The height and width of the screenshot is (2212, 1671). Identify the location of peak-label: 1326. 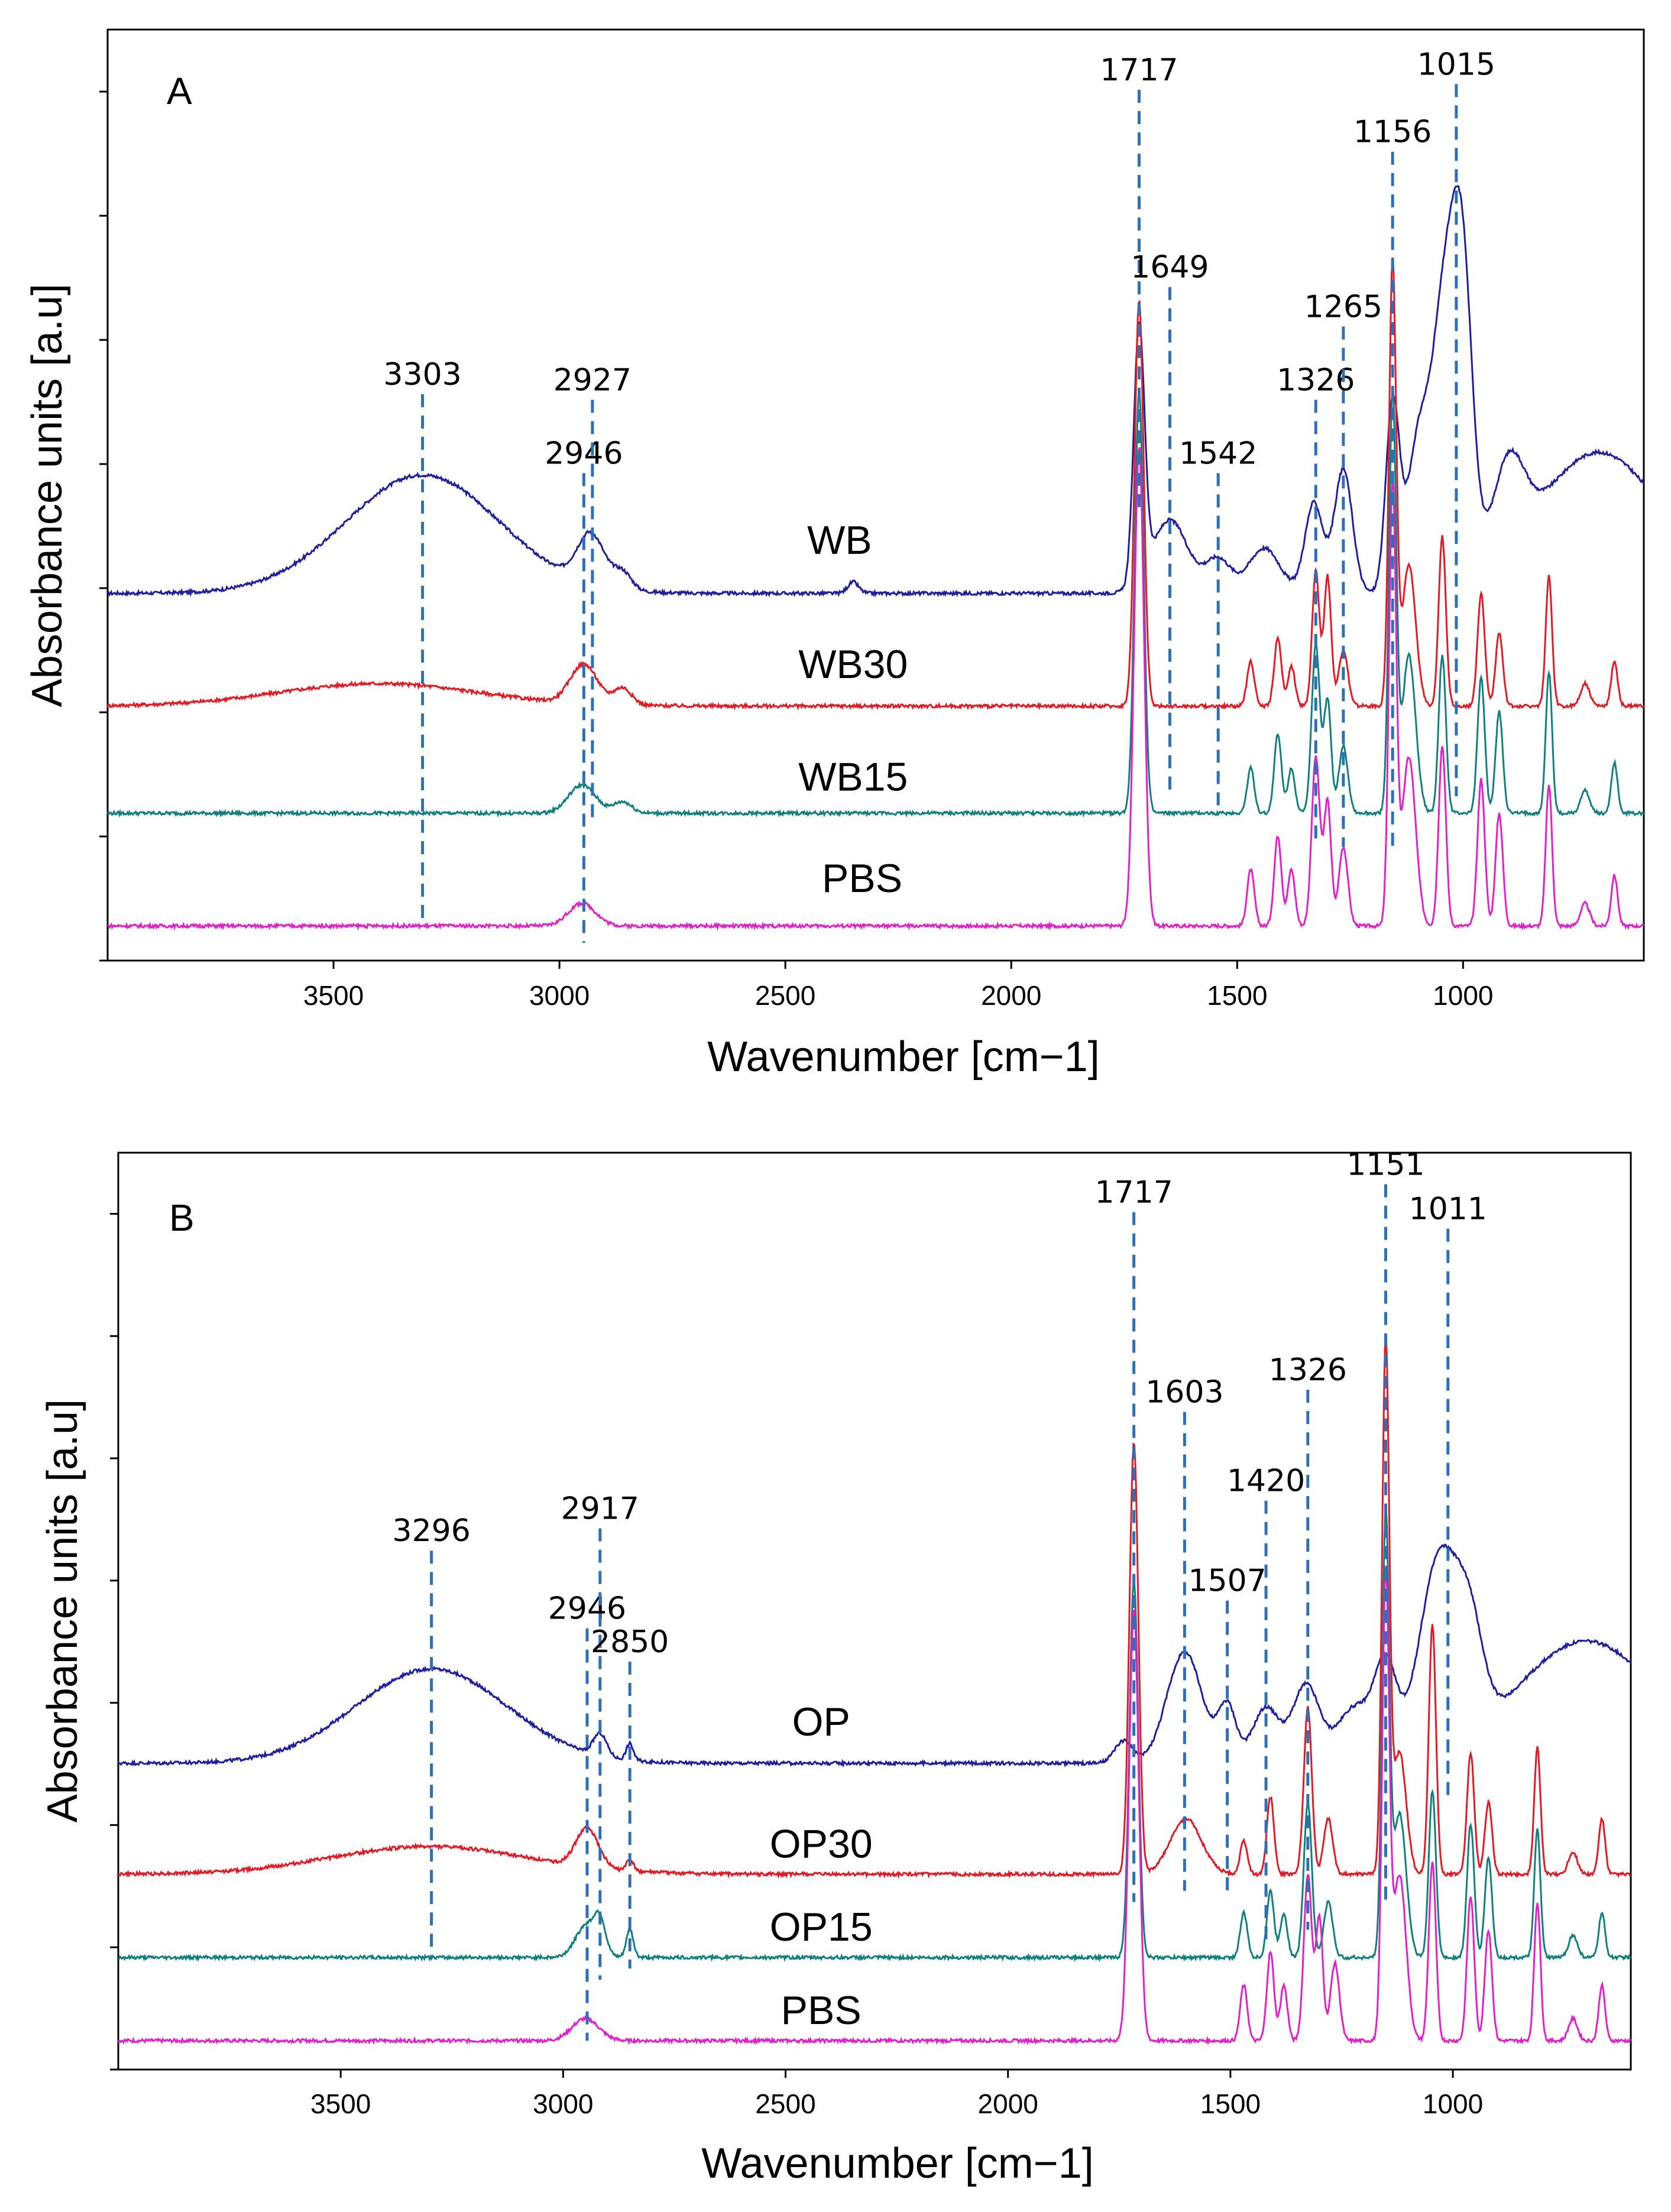
(1308, 1370).